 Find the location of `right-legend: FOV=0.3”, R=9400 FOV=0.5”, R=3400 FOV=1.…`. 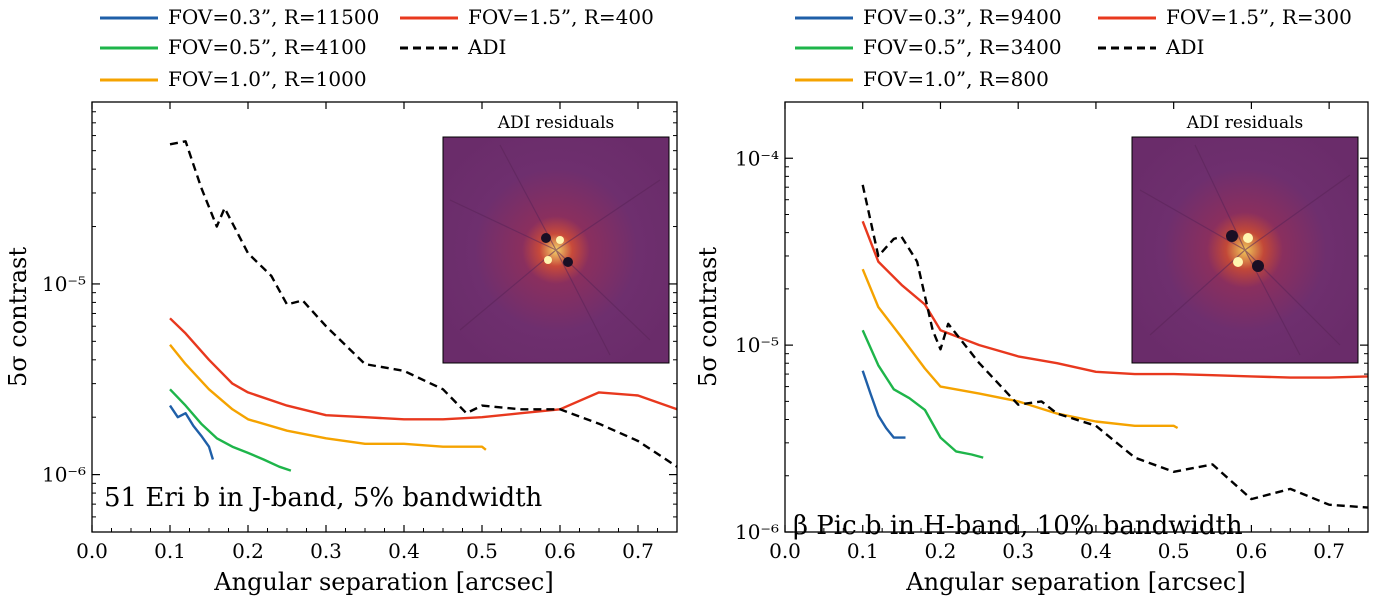

right-legend: FOV=0.3”, R=9400 FOV=0.5”, R=3400 FOV=1.… is located at coordinates (1073, 48).